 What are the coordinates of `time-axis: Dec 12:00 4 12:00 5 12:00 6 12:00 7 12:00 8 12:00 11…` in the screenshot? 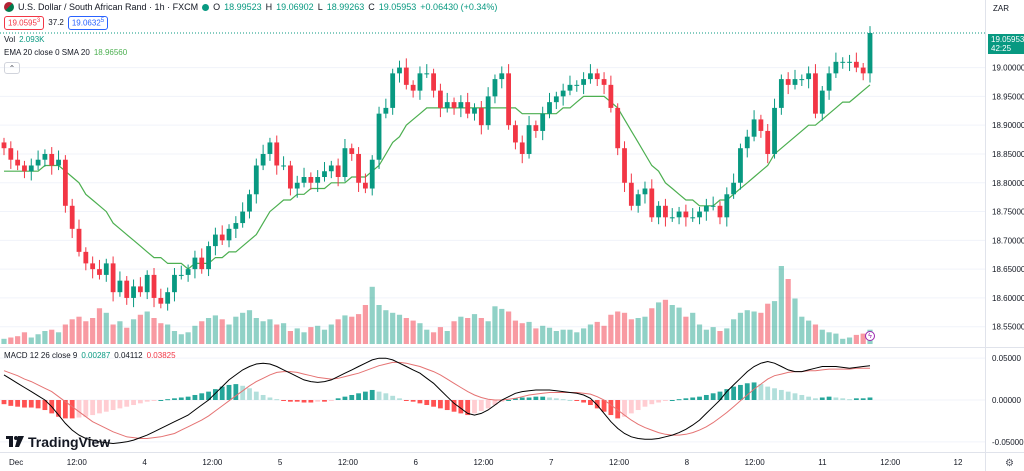 It's located at (492, 462).